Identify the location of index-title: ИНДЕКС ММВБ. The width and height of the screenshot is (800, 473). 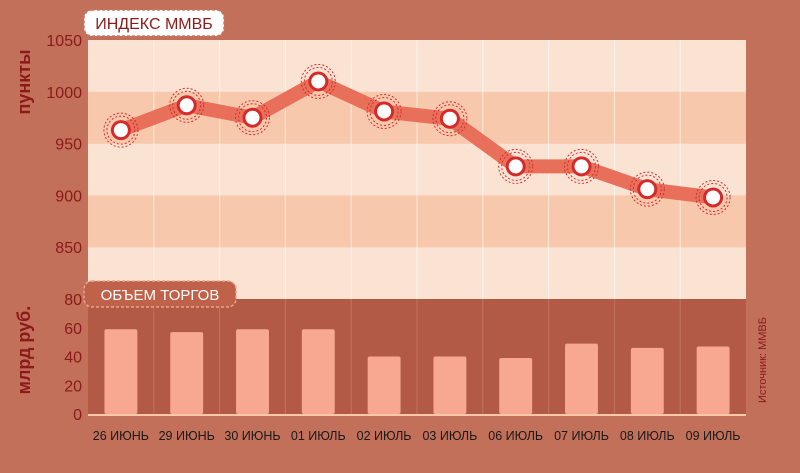
(154, 24).